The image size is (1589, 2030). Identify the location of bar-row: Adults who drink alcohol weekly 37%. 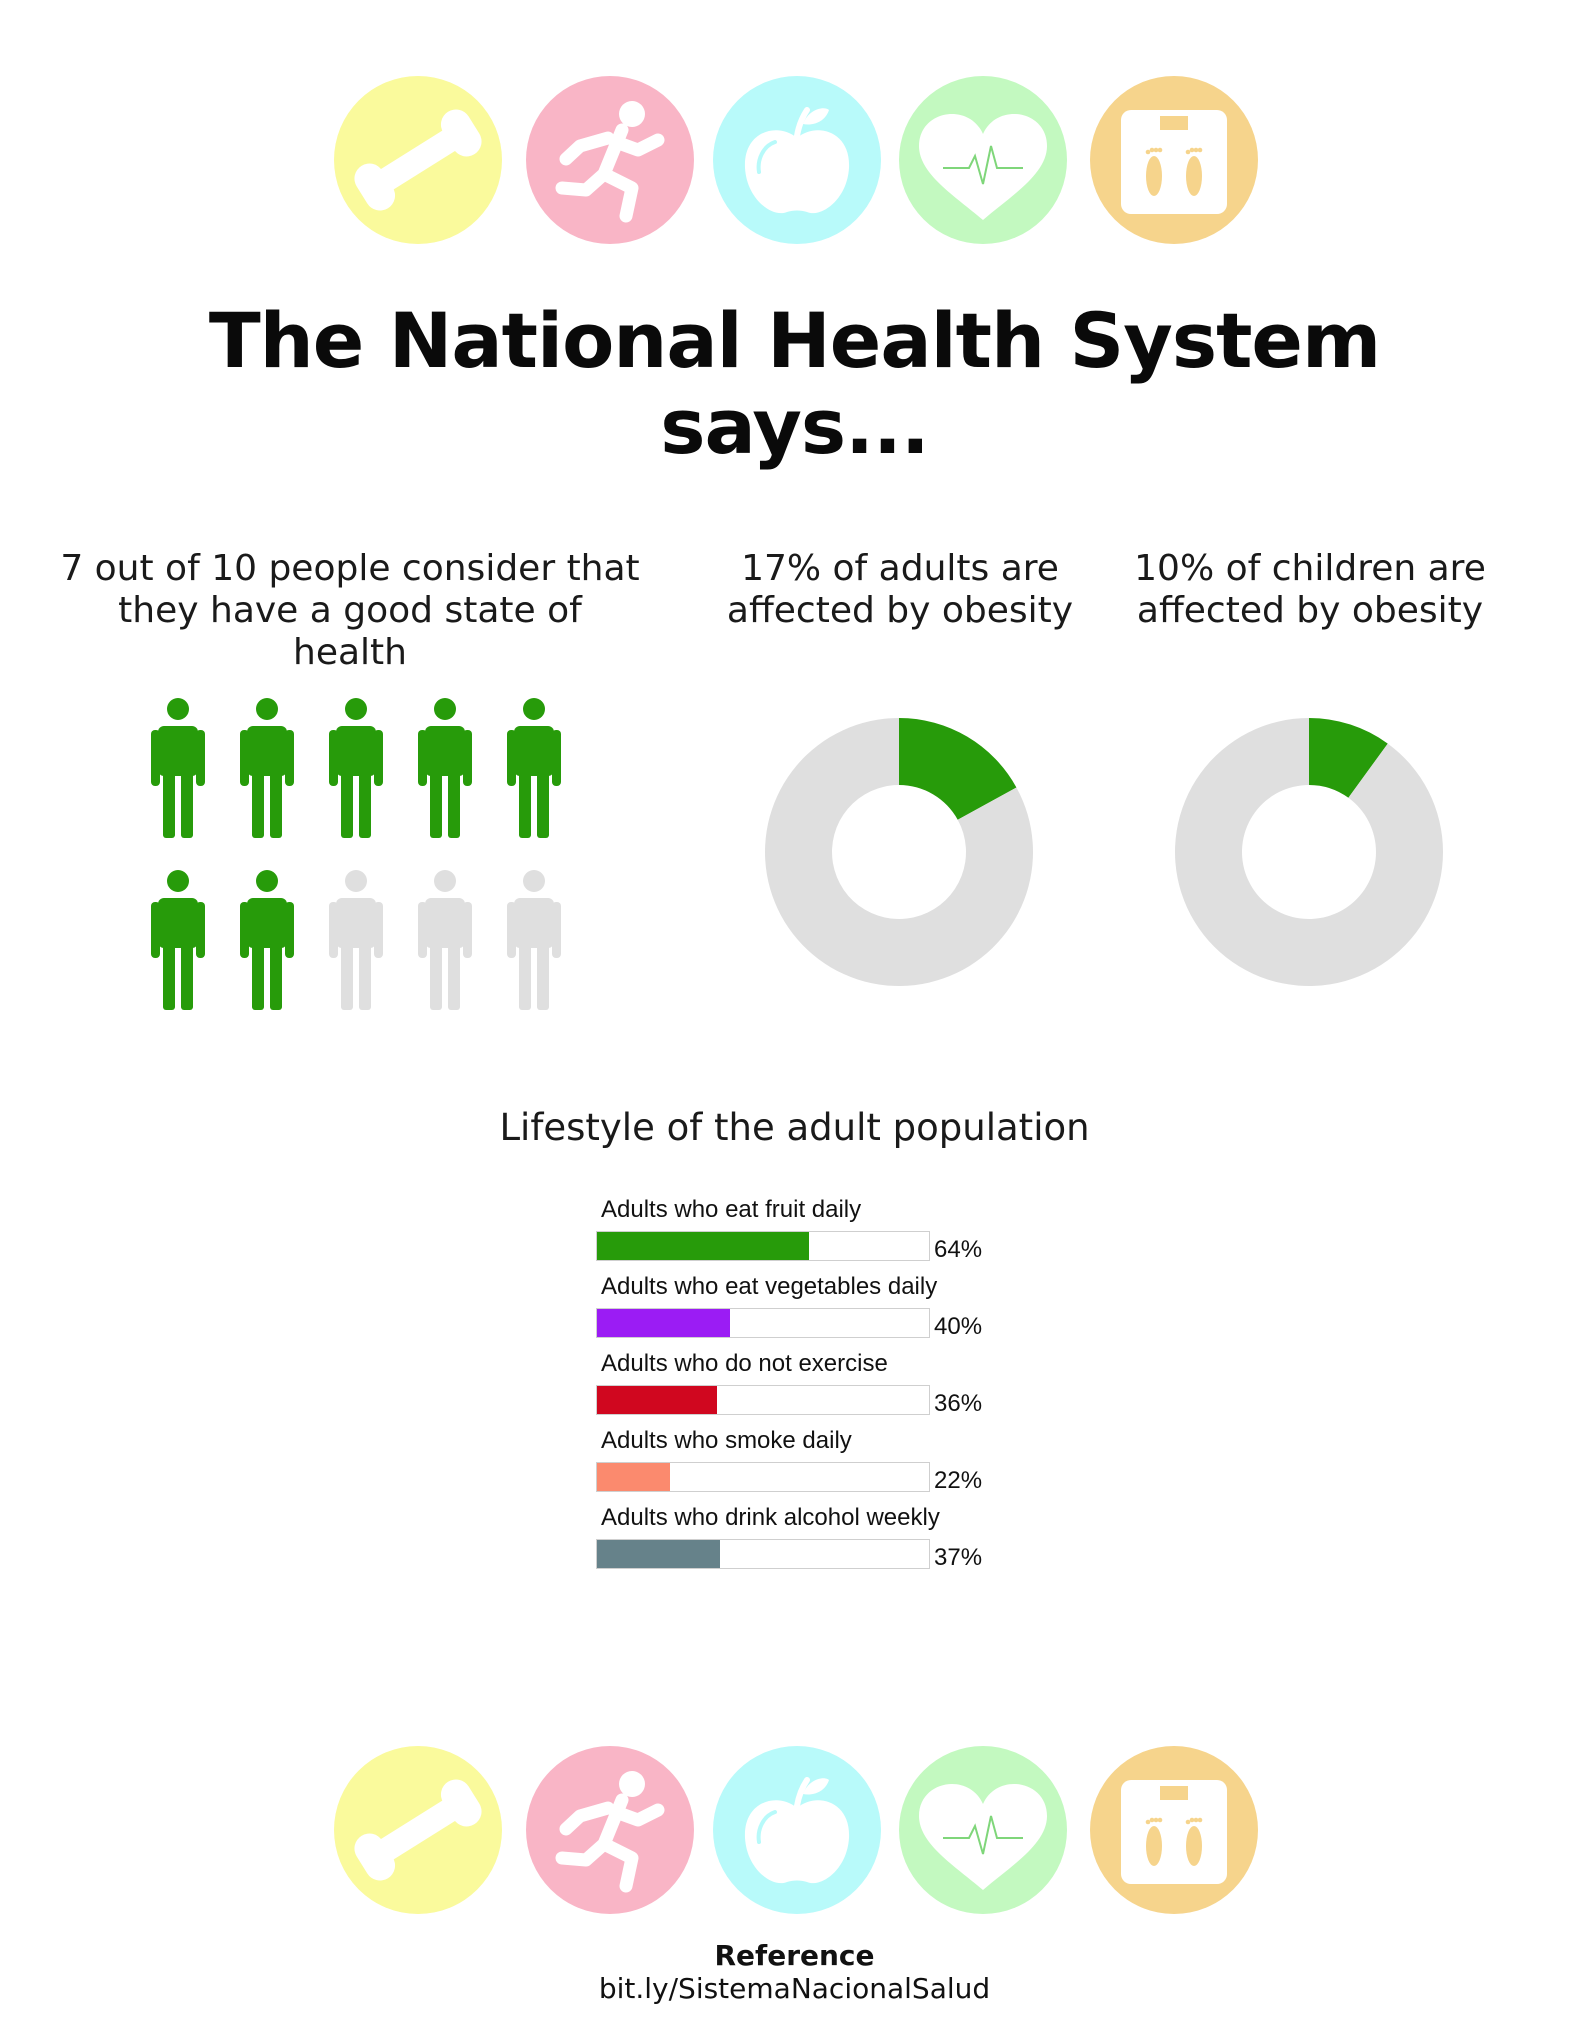
(806, 1542).